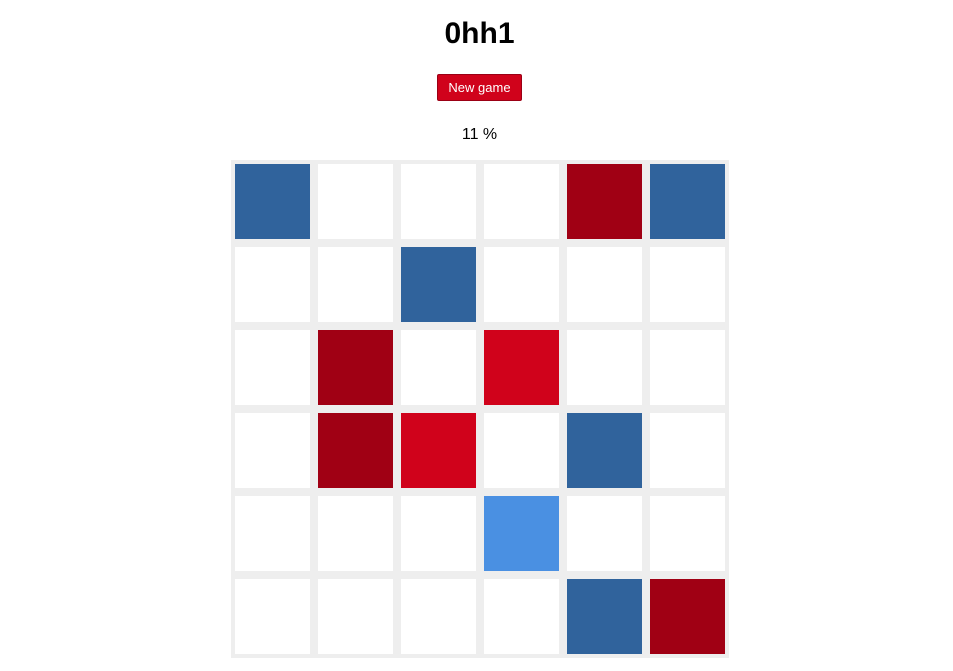  I want to click on tile-r5-c5, so click(604, 533).